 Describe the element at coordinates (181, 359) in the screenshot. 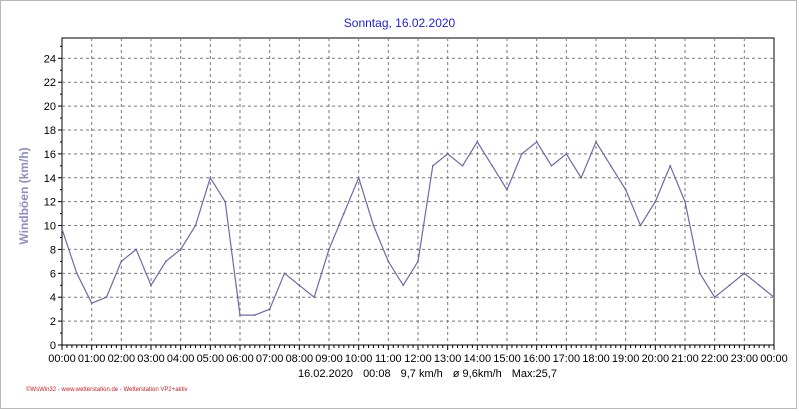

I see `x-tick-label: 04:00` at that location.